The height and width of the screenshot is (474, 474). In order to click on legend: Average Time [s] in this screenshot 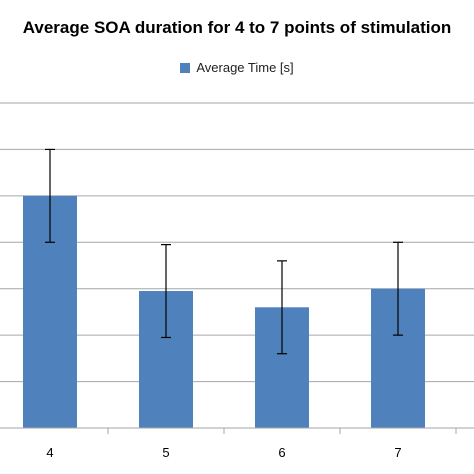, I will do `click(237, 67)`.